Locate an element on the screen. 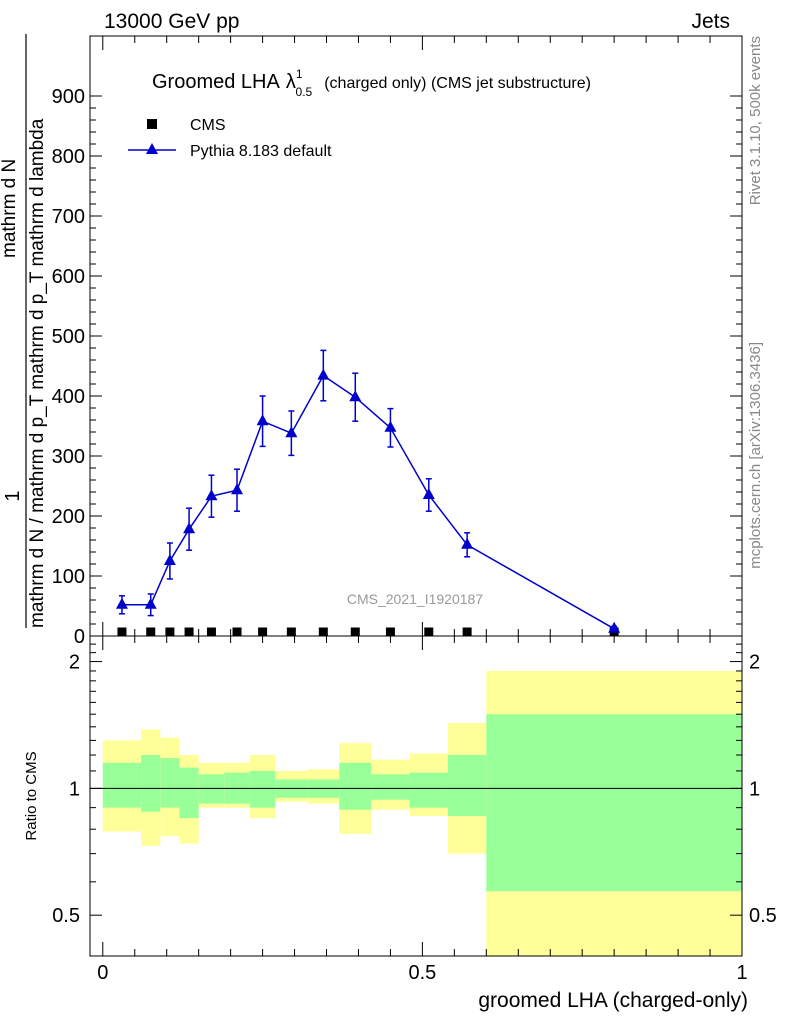 Image resolution: width=786 pixels, height=1029 pixels. main-ytick-label: 100 is located at coordinates (68, 577).